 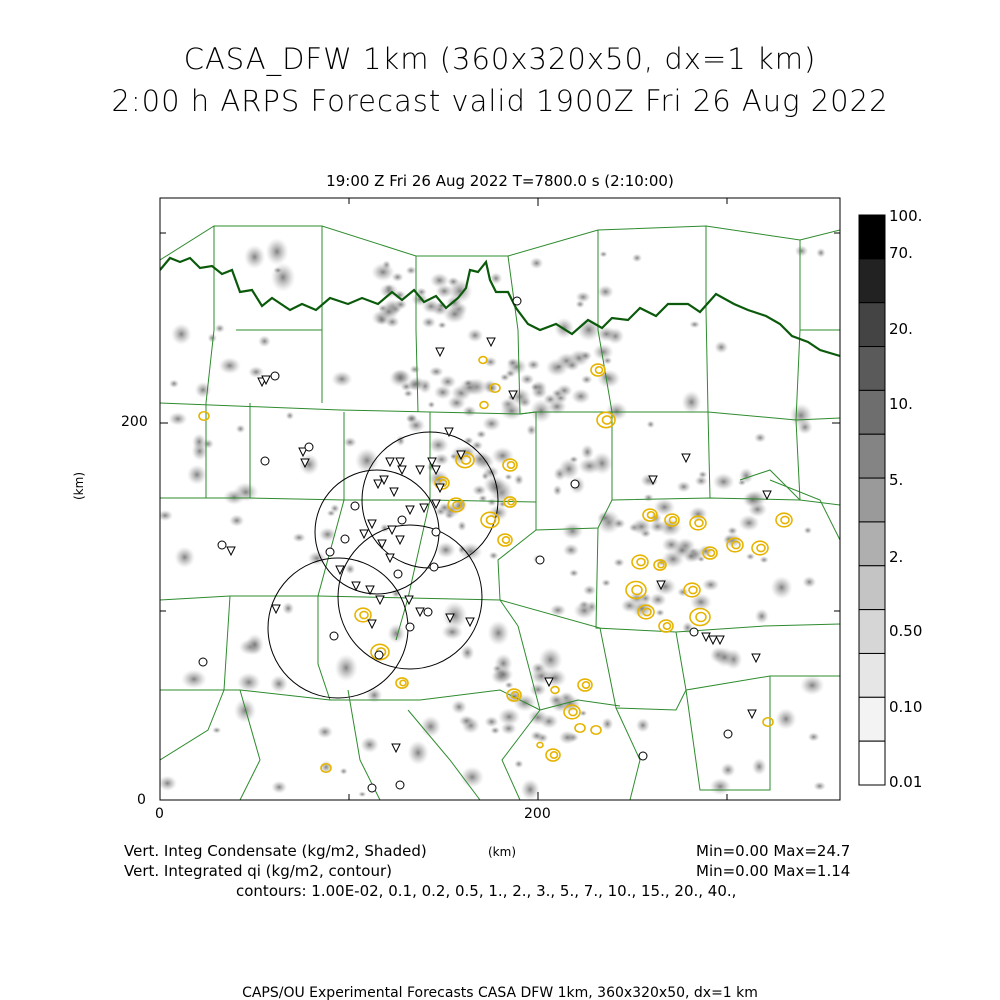 What do you see at coordinates (275, 851) in the screenshot?
I see `legend-condensate: Vert. Integ Condensate (kg/m2, Shaded)` at bounding box center [275, 851].